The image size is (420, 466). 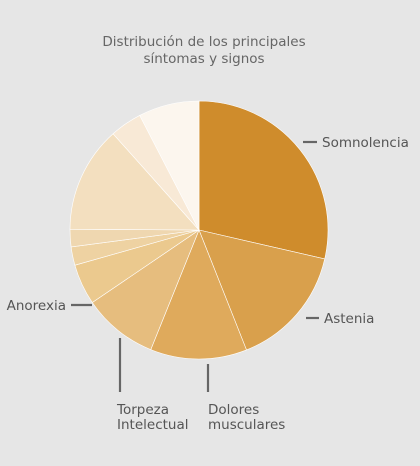 What do you see at coordinates (203, 42) in the screenshot?
I see `chart-title-line-1: Distribución de los principales` at bounding box center [203, 42].